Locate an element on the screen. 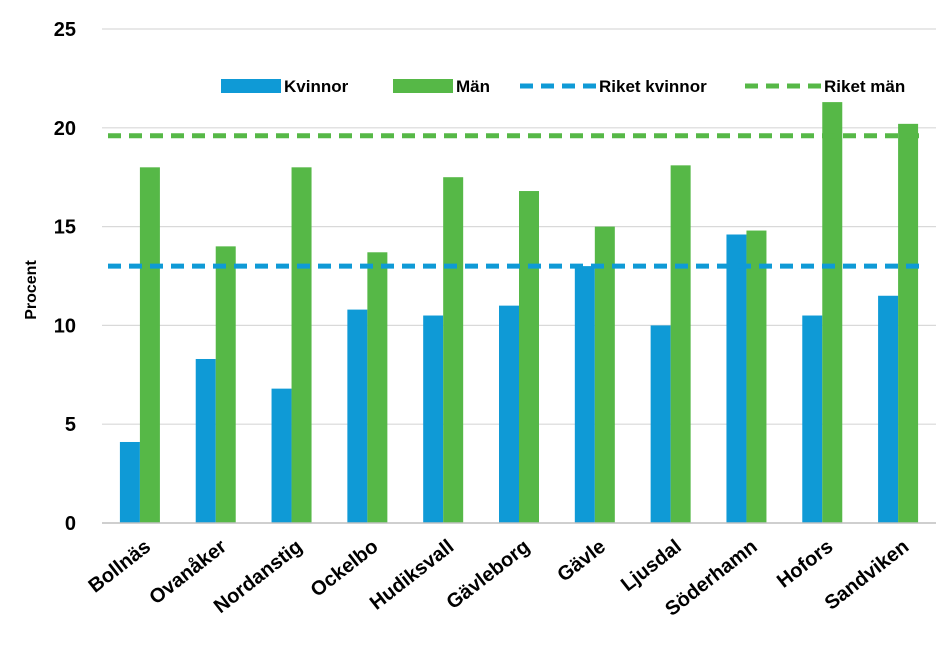  legend-item: Riket män is located at coordinates (825, 86).